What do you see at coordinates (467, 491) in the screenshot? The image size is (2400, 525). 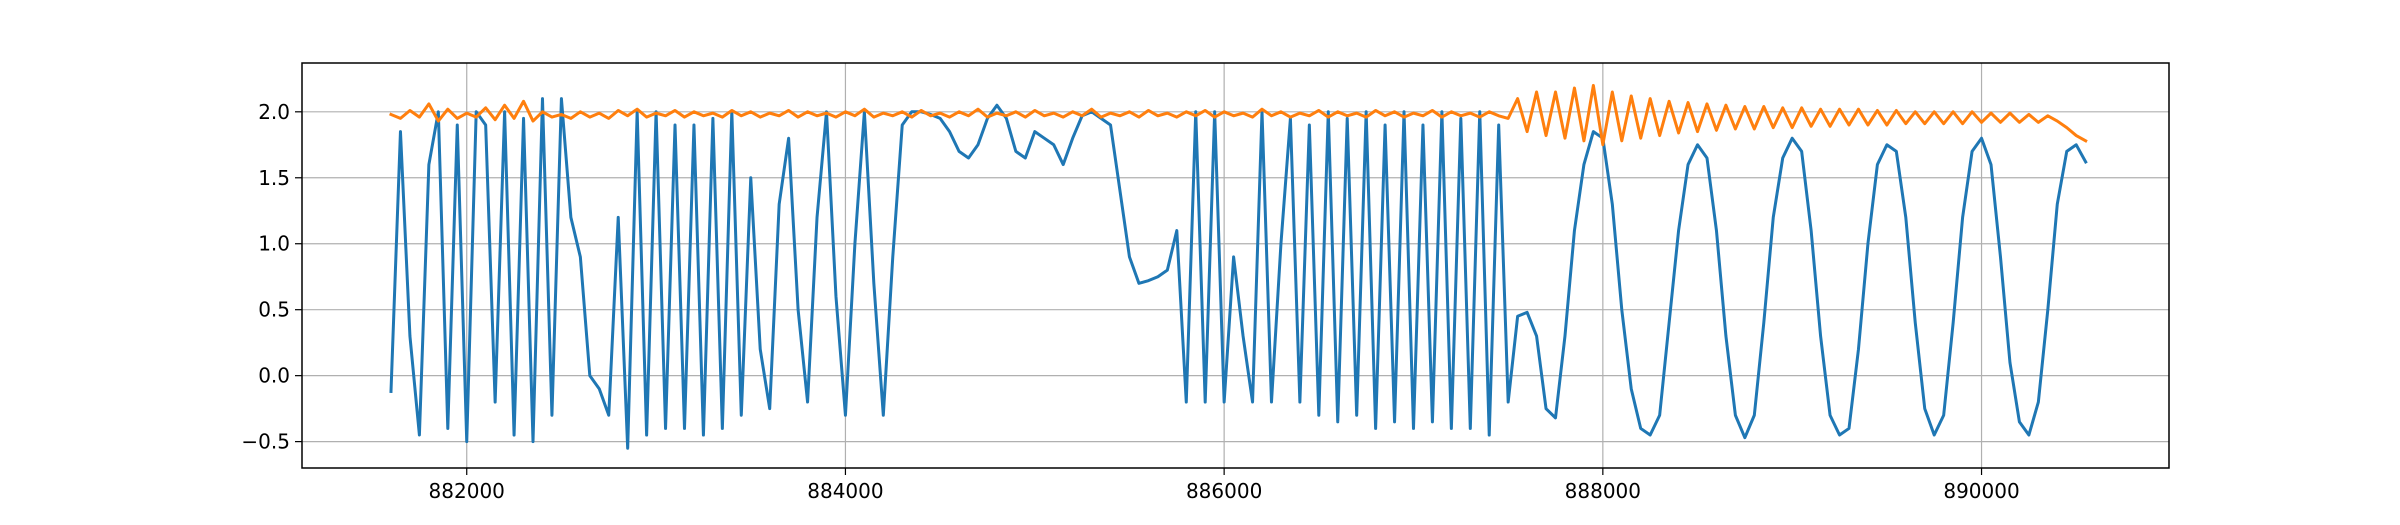 I see `x-tick-label: 882000` at bounding box center [467, 491].